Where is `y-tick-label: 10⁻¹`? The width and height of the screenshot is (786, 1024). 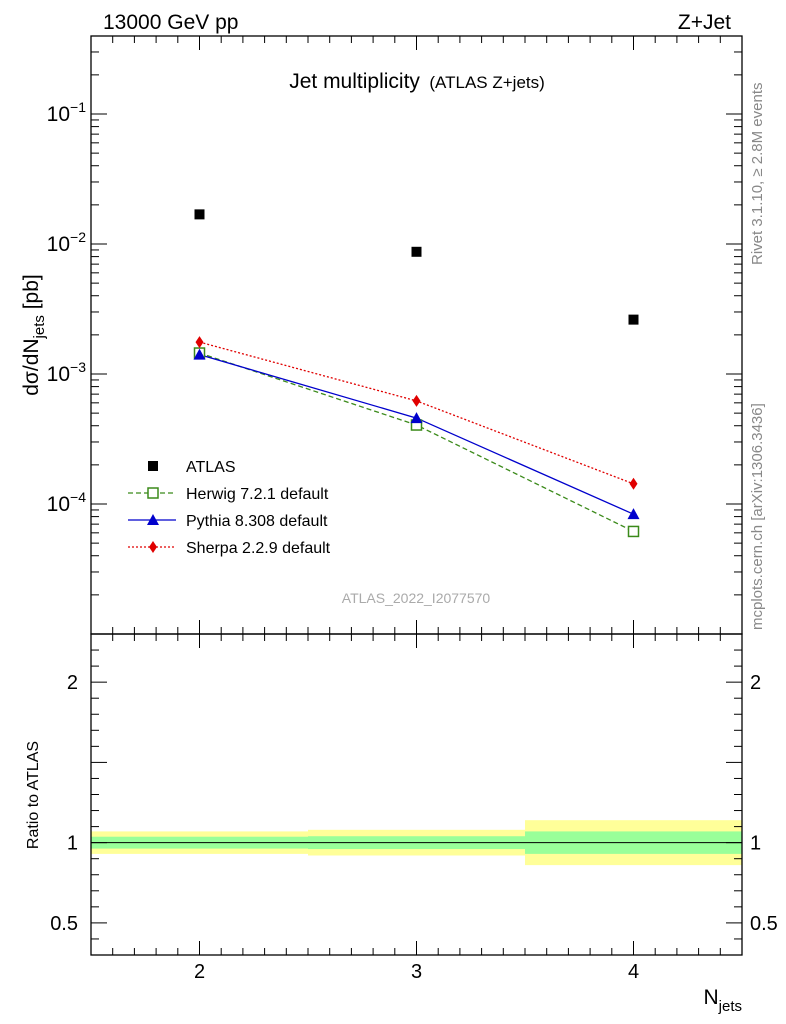
y-tick-label: 10⁻¹ is located at coordinates (67, 112).